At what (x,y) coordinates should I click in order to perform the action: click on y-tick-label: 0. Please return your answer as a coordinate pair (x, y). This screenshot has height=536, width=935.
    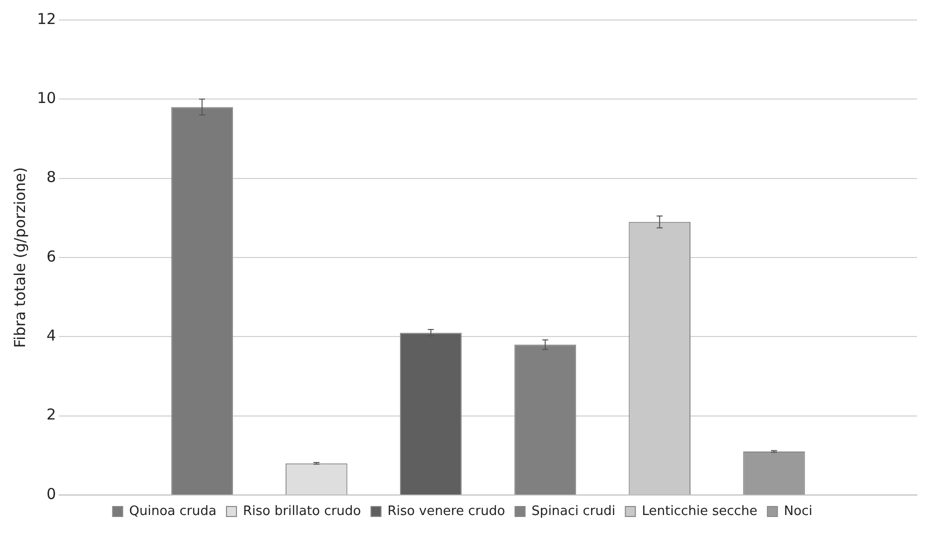
    Looking at the image, I should click on (51, 493).